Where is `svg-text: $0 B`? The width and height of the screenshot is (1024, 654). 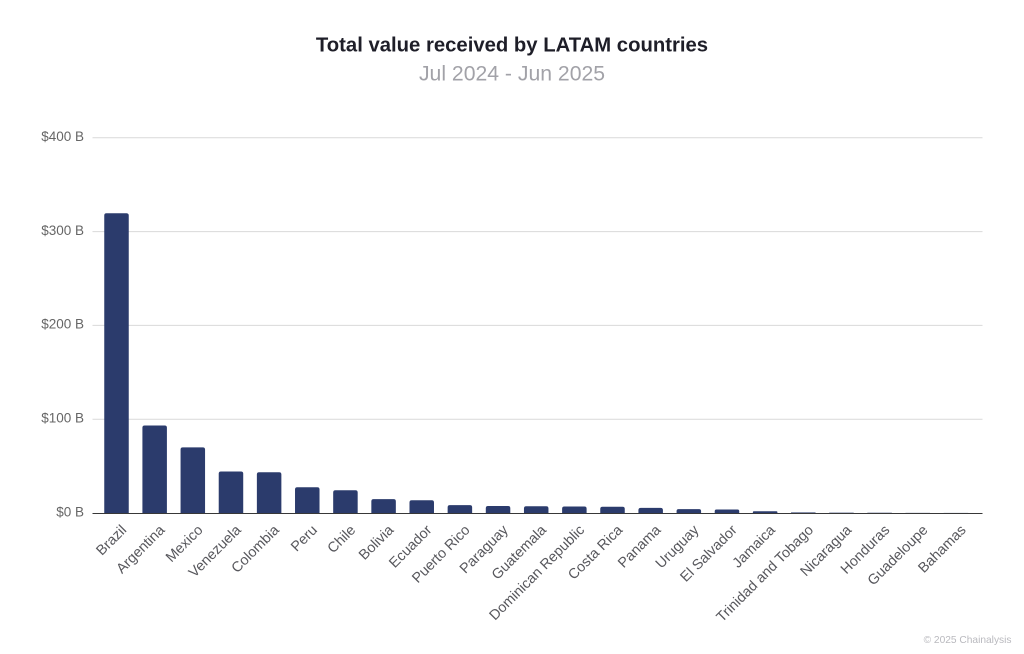
svg-text: $0 B is located at coordinates (70, 511).